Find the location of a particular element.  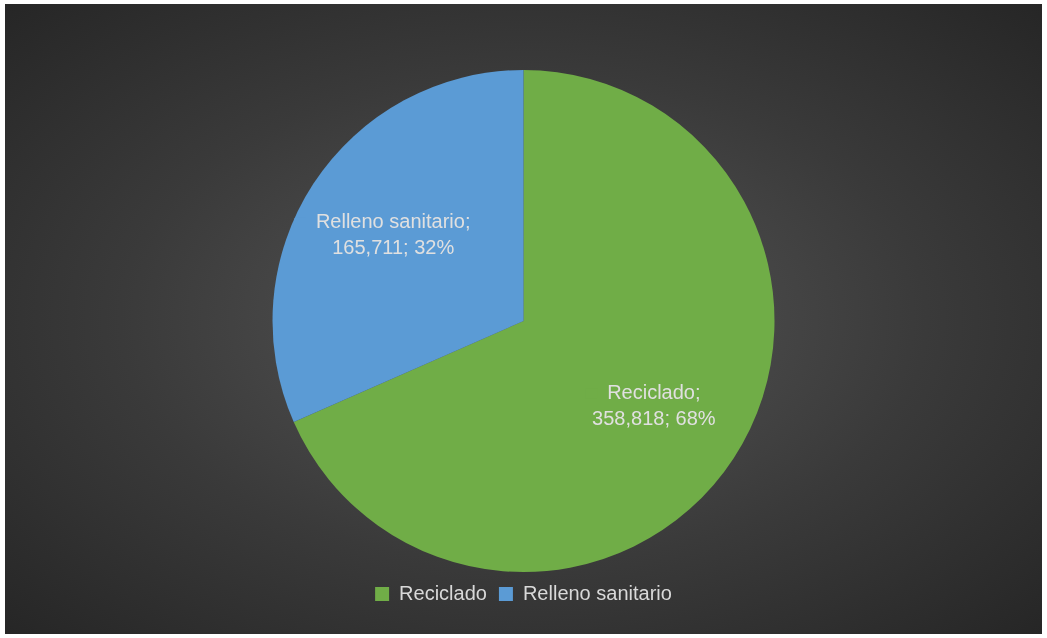

legend-label: Reciclado is located at coordinates (443, 592).